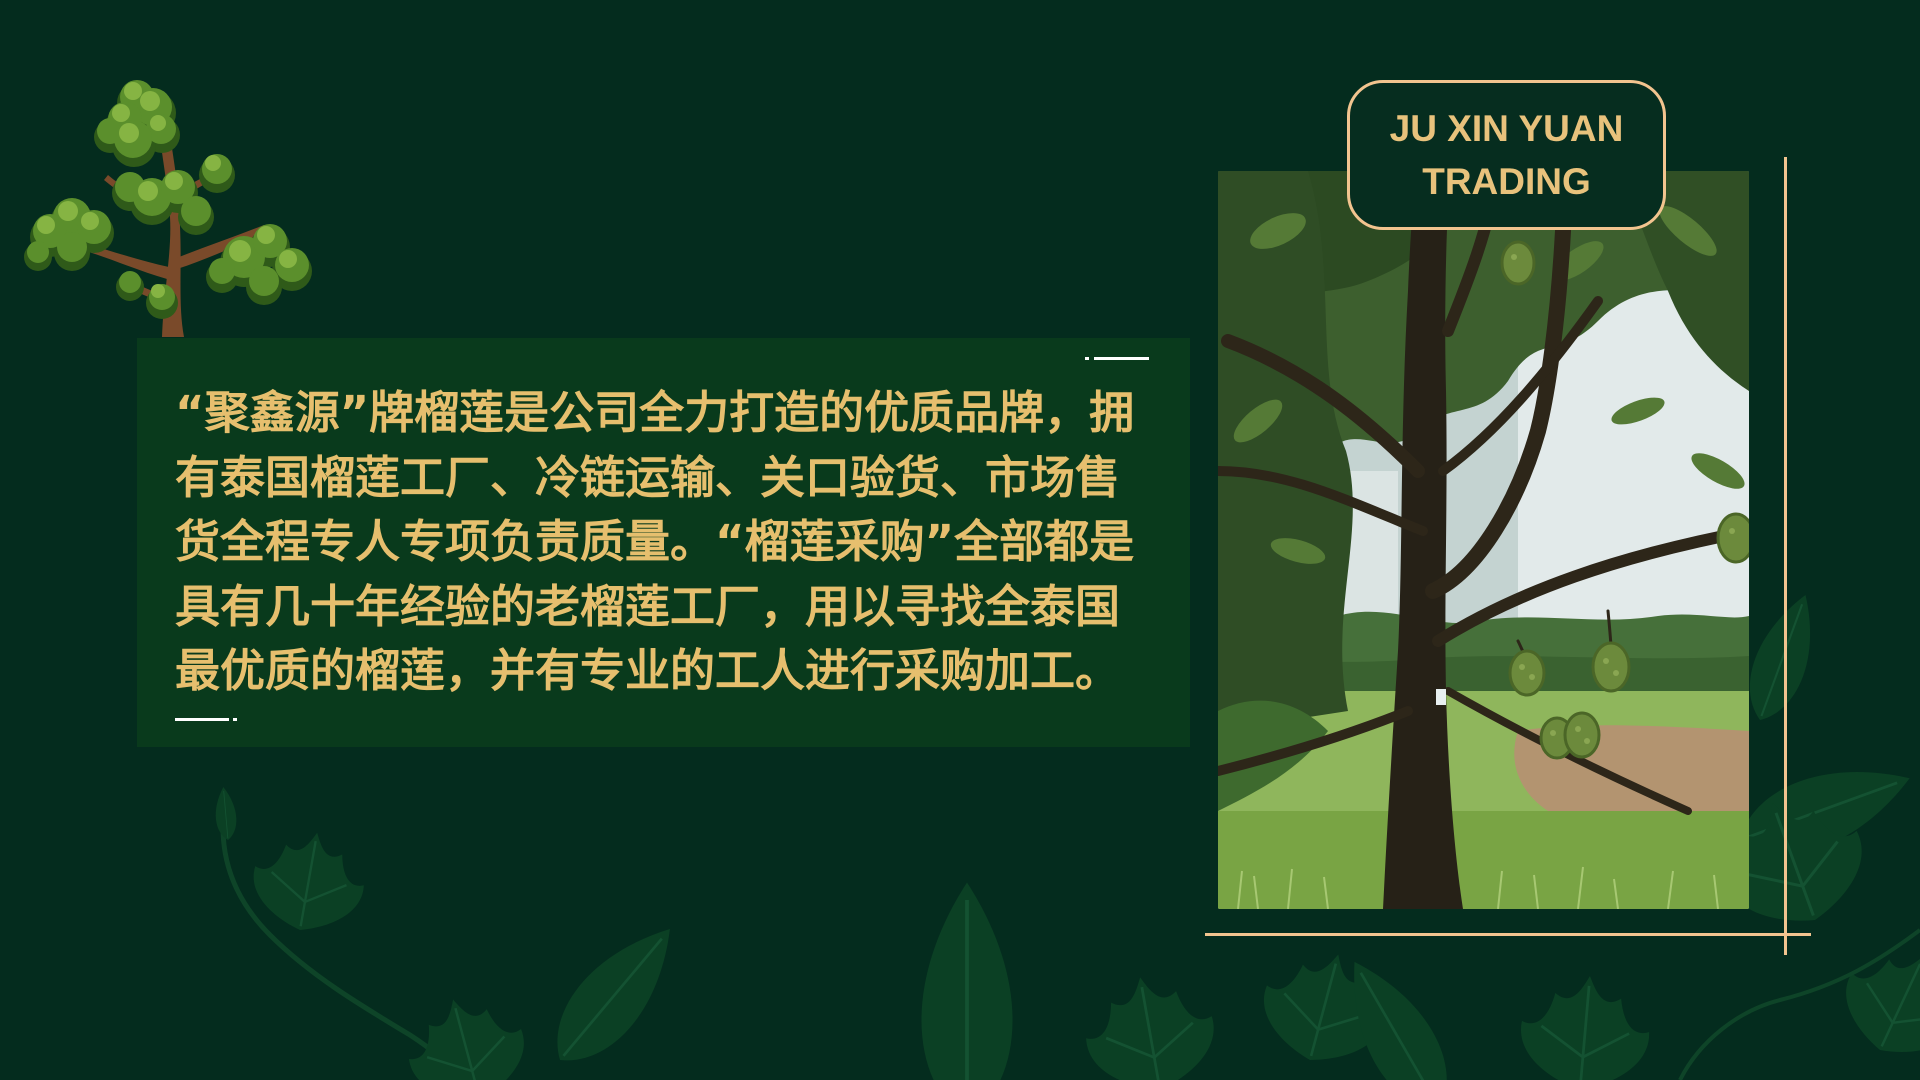 This screenshot has width=1920, height=1080. I want to click on frame-line-horizontal, so click(1508, 934).